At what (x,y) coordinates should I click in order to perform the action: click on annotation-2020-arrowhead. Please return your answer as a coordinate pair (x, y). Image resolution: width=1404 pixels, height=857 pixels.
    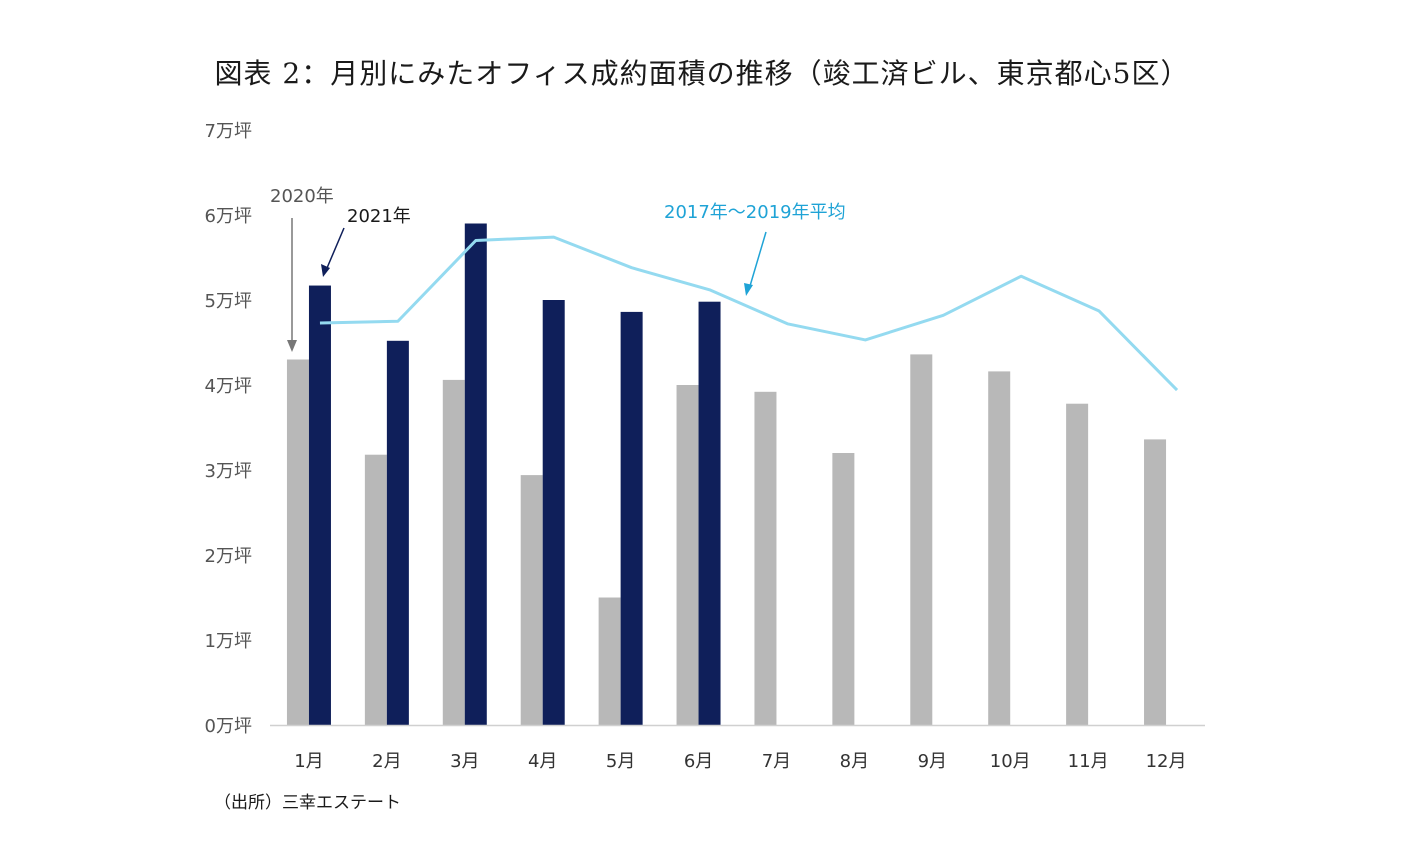
    Looking at the image, I should click on (292, 346).